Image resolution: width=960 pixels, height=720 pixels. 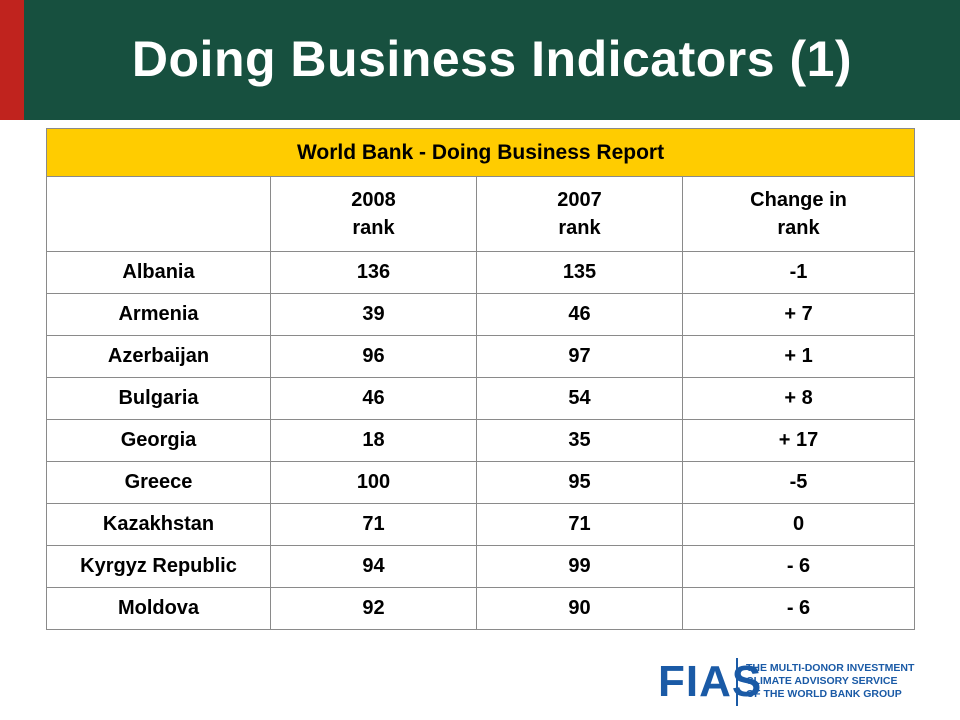 I want to click on table-row: Armenia 39 46 + 7, so click(x=481, y=314).